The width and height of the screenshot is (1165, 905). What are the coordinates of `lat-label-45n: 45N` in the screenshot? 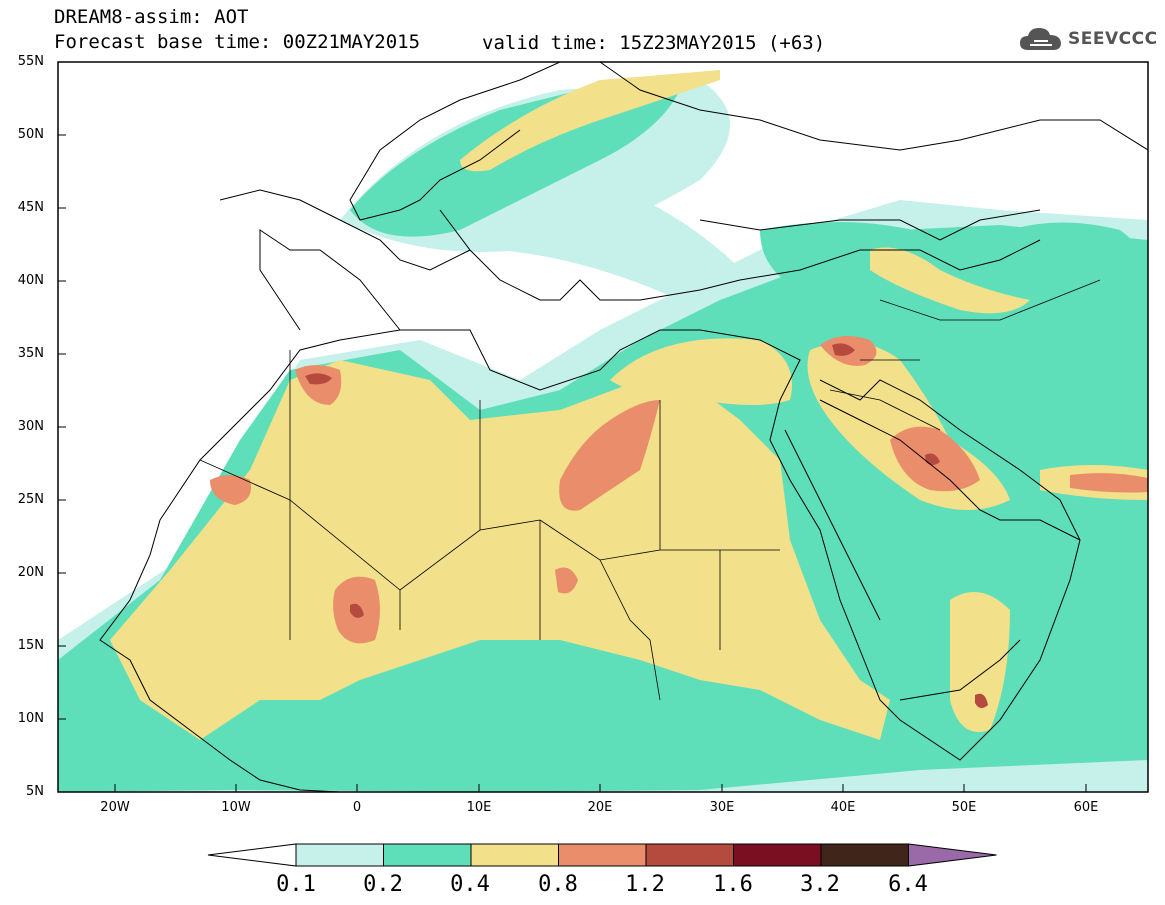 It's located at (30, 207).